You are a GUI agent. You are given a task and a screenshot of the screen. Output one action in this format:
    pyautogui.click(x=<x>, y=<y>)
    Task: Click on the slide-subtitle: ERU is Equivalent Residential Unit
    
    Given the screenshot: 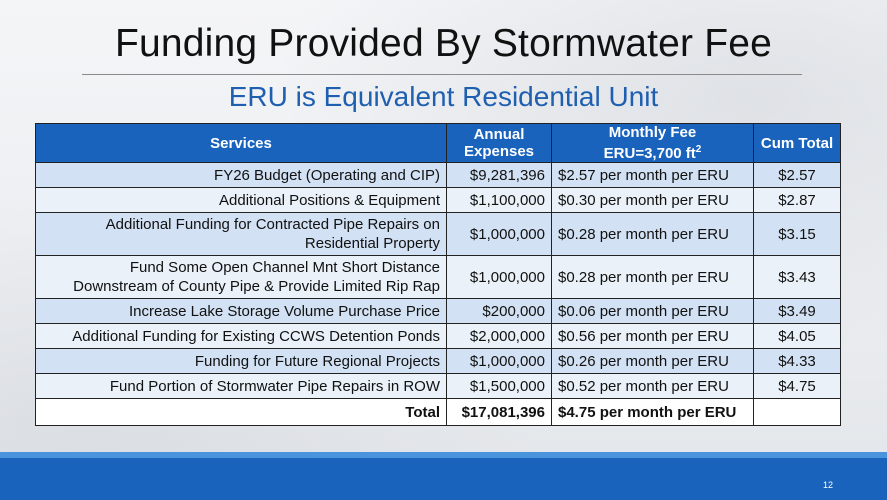 What is the action you would take?
    pyautogui.click(x=443, y=96)
    